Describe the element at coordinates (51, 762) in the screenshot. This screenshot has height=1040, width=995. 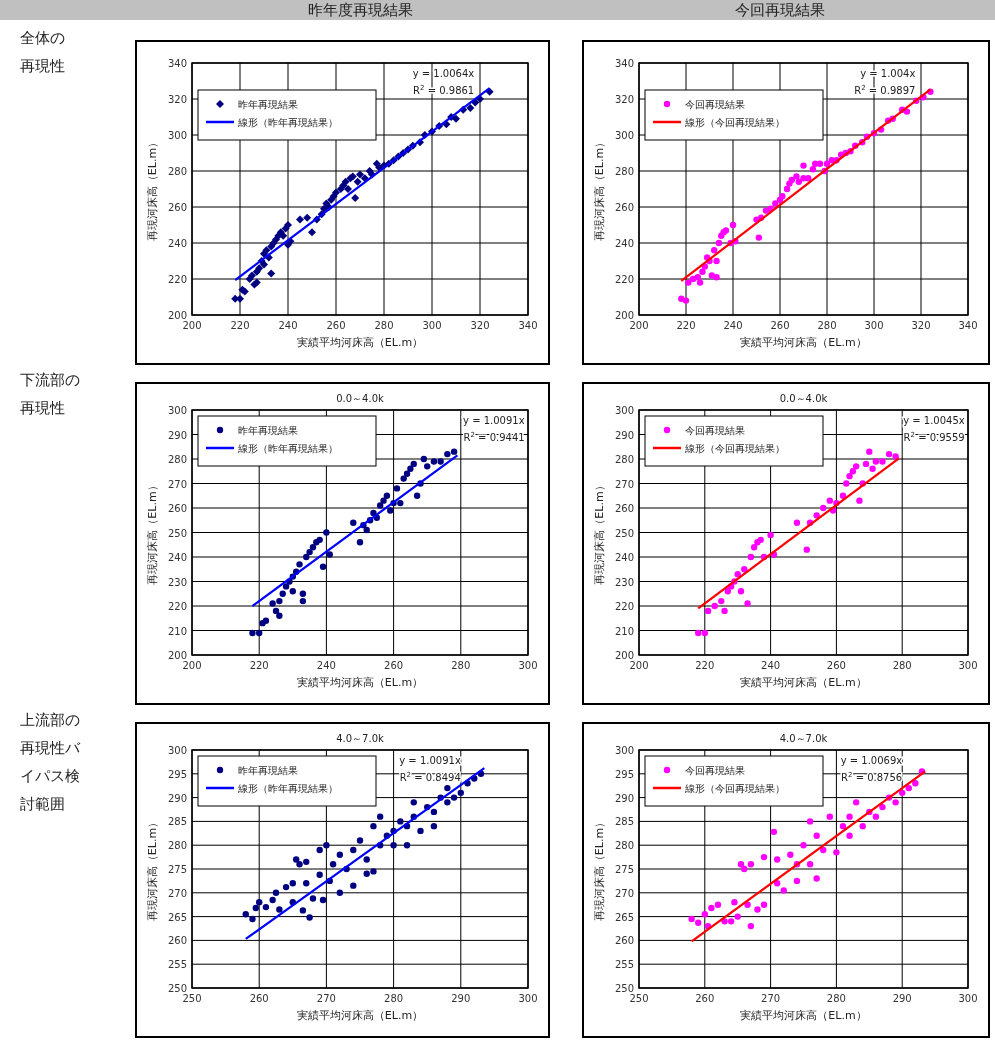
I see `text: 上流部の再現性バイパス検討範囲` at that location.